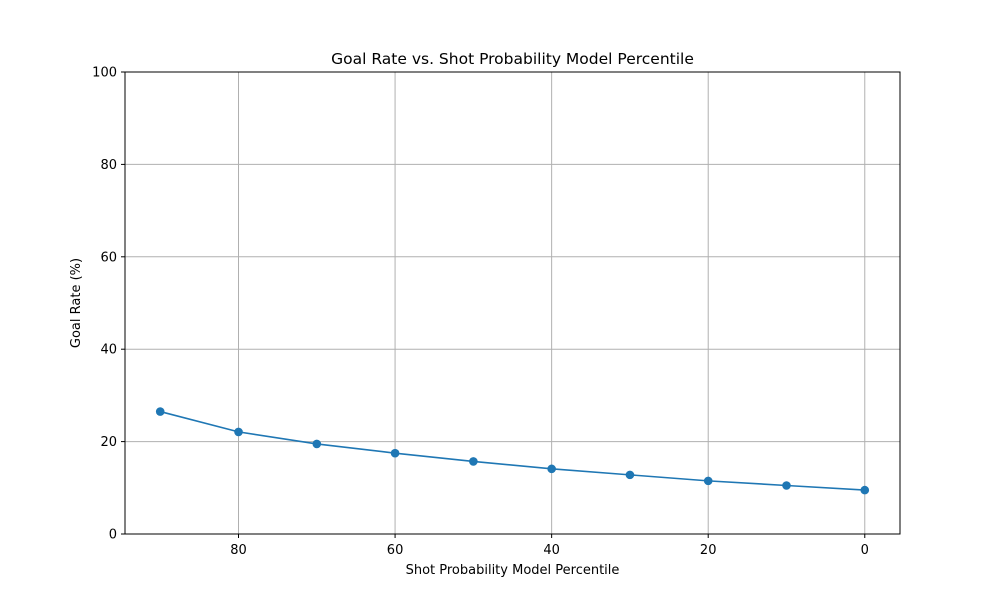 This screenshot has height=604, width=1000. What do you see at coordinates (708, 550) in the screenshot?
I see `x-tick-label: 20` at bounding box center [708, 550].